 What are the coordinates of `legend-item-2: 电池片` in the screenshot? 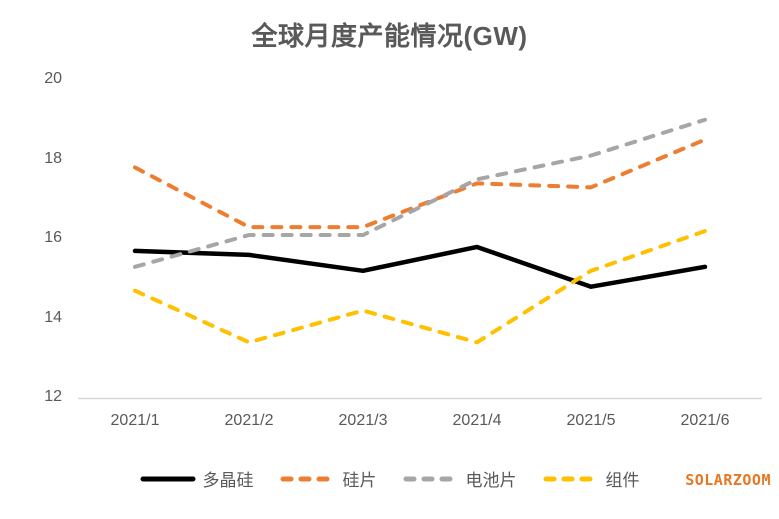 It's located at (460, 478).